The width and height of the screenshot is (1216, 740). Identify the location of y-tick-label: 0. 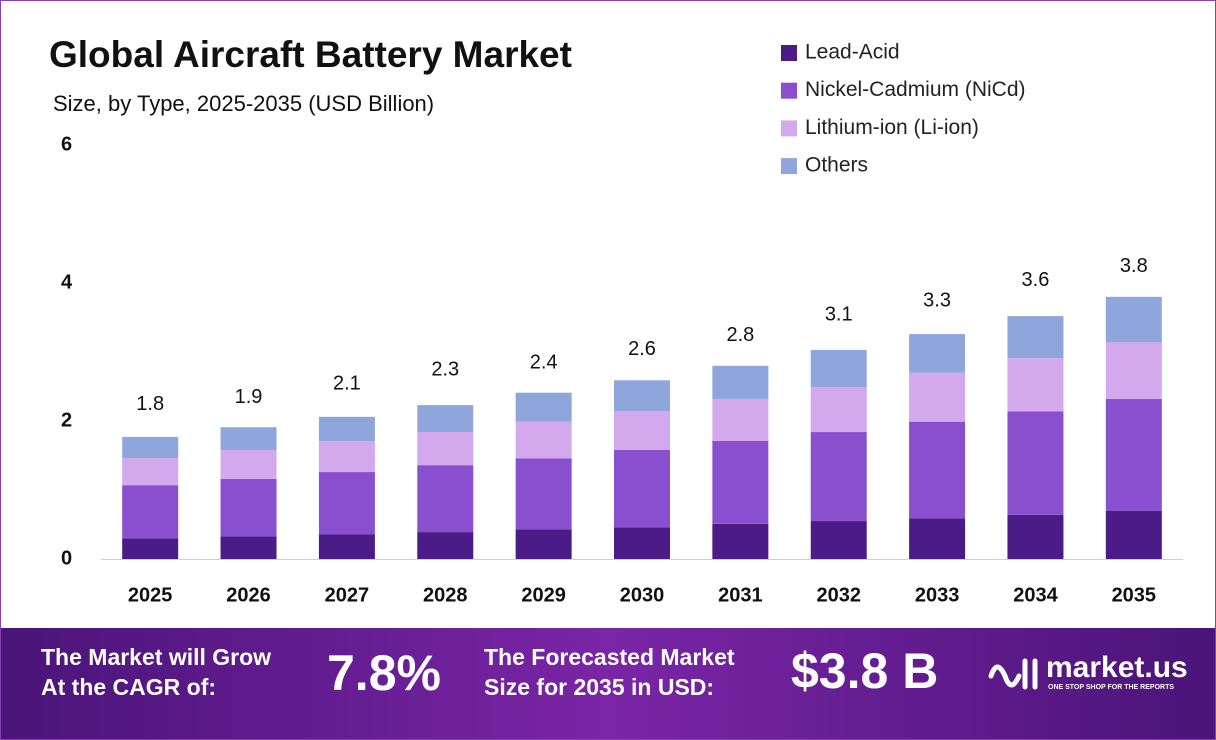
(66, 558).